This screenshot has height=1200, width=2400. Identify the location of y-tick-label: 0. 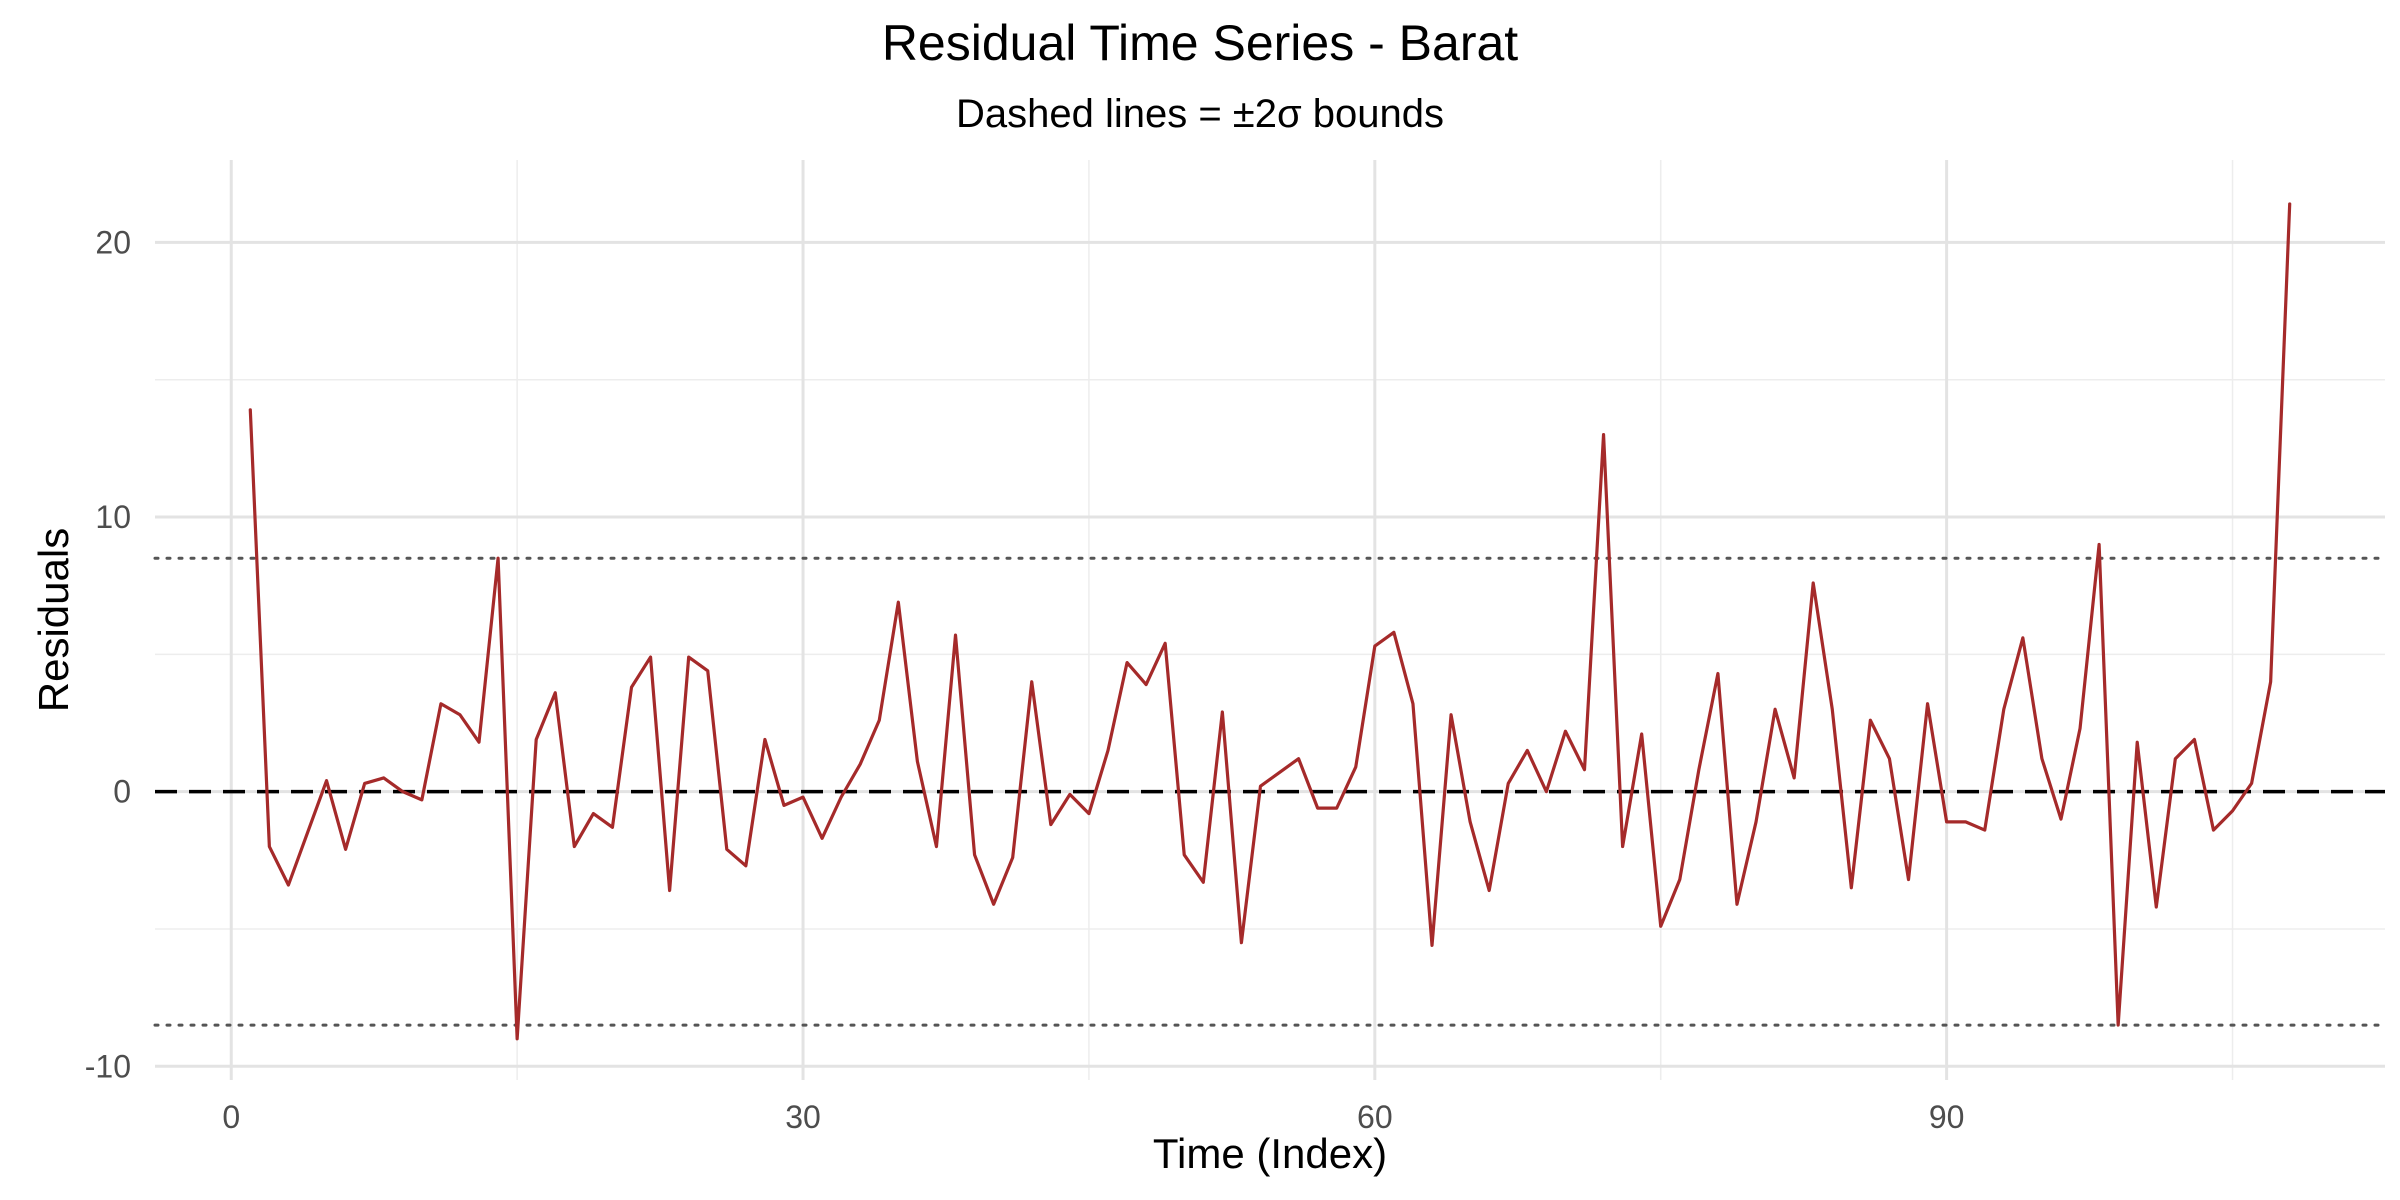
(122, 792).